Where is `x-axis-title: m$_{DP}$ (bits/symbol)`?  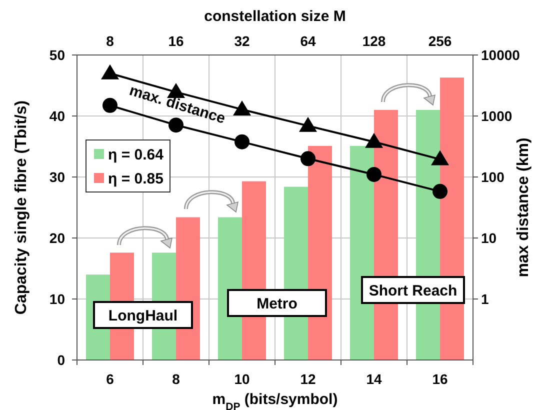 x-axis-title: m$_{DP}$ (bits/symbol) is located at coordinates (275, 400).